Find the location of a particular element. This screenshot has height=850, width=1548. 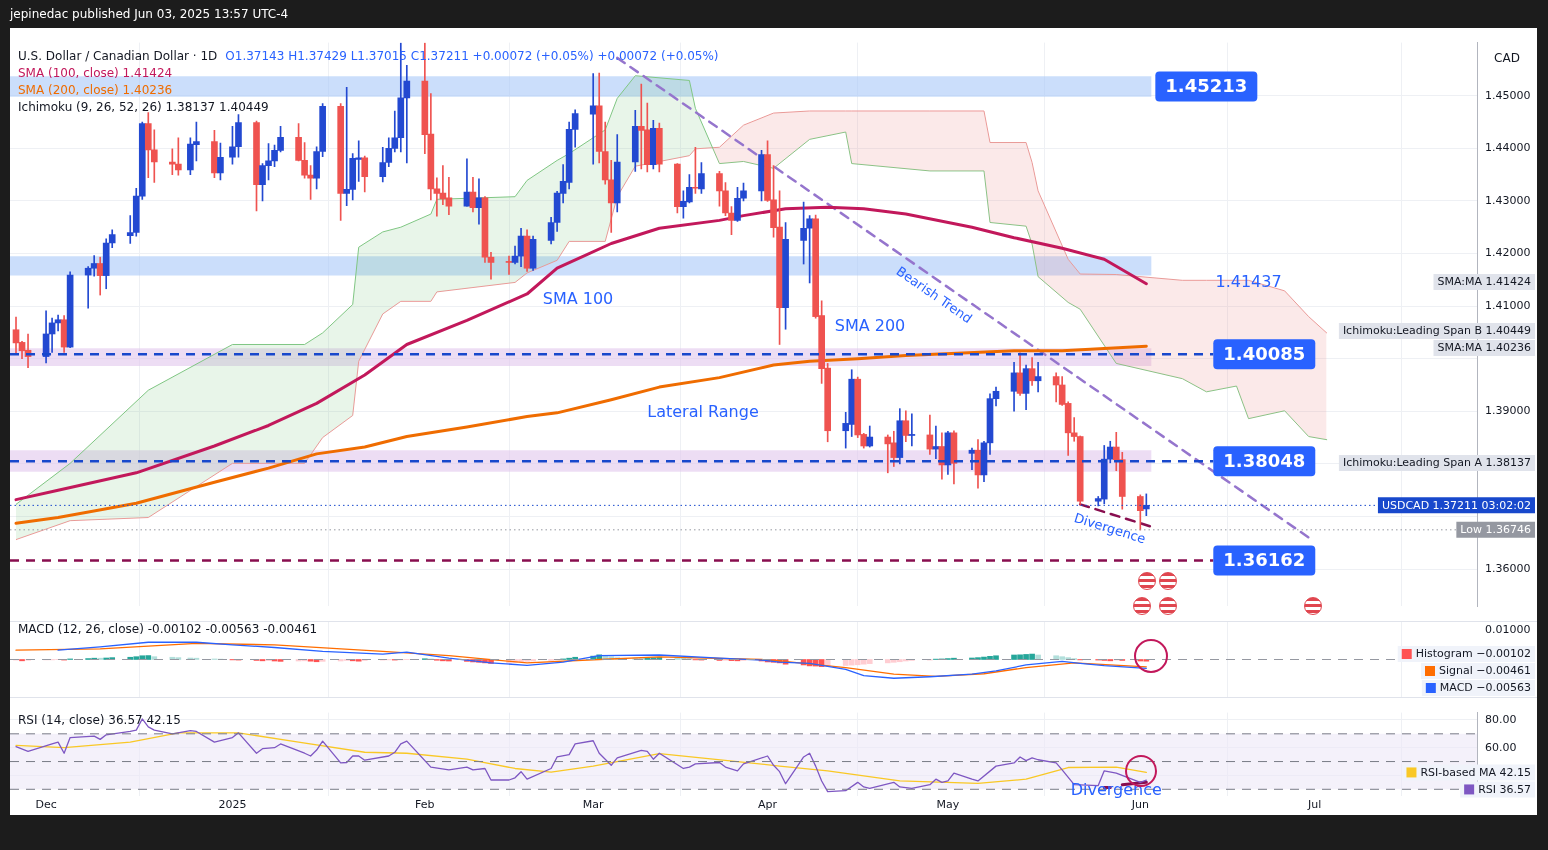

legend-label: RSI-based MA 42.15 is located at coordinates (1475, 772).